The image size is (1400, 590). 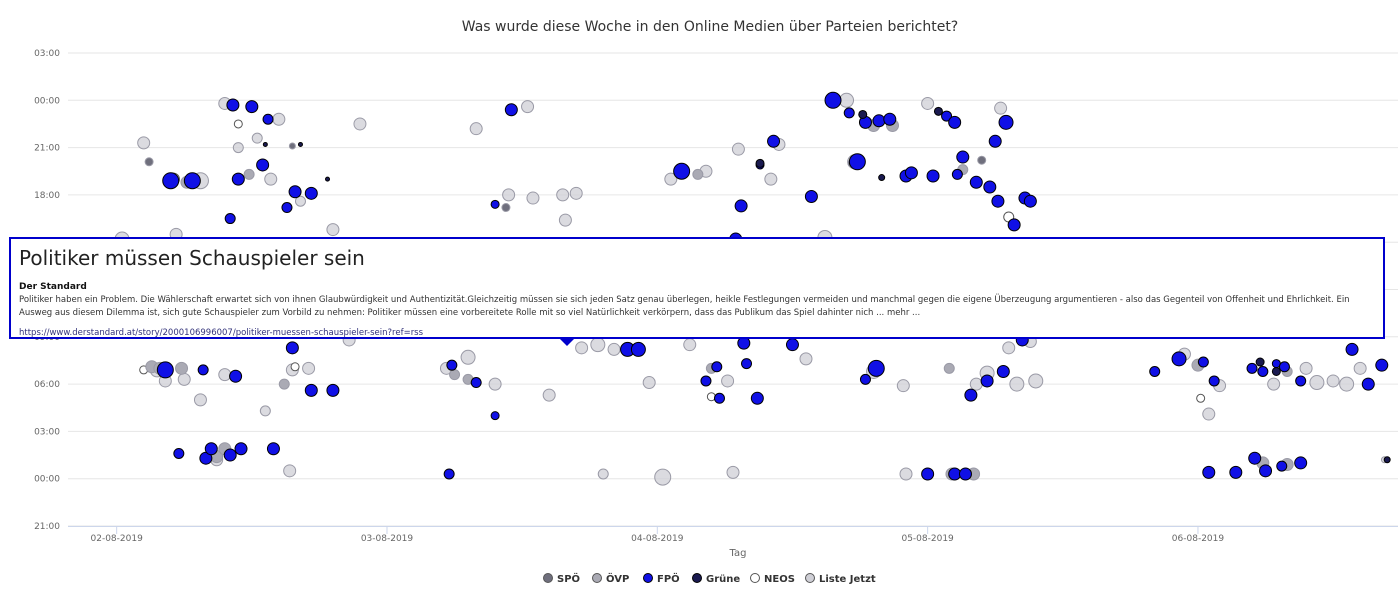 I want to click on legend: SPÖ ÖVP FPÖ Grüne NEOS Liste Jetzt, so click(x=709, y=578).